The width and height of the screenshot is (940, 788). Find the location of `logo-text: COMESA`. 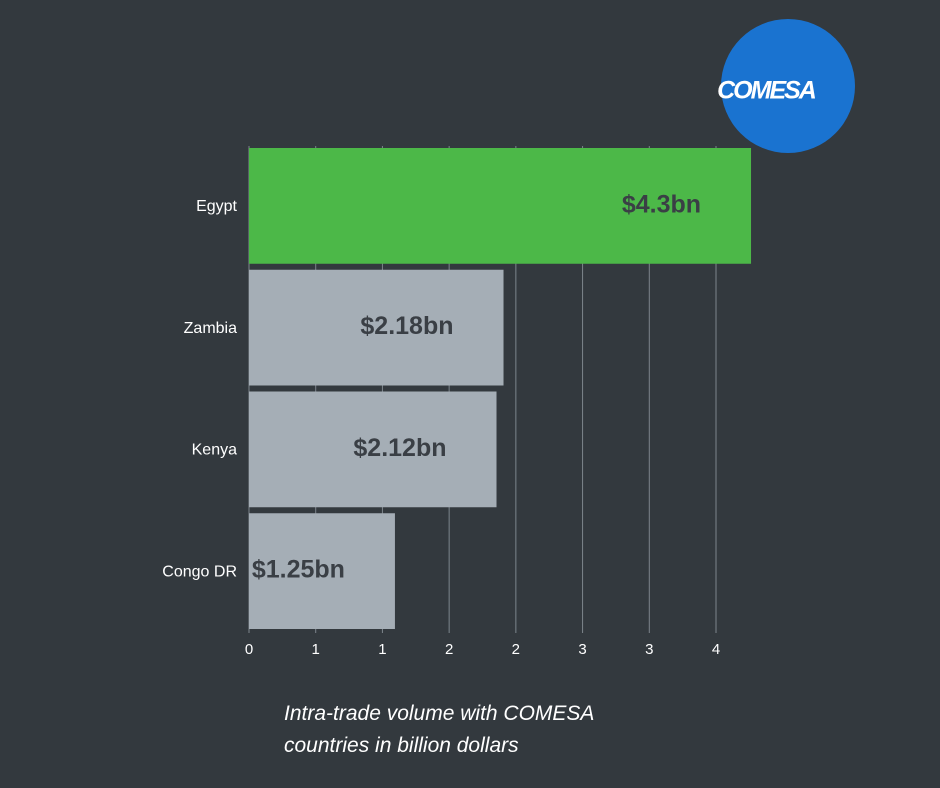

logo-text: COMESA is located at coordinates (766, 91).